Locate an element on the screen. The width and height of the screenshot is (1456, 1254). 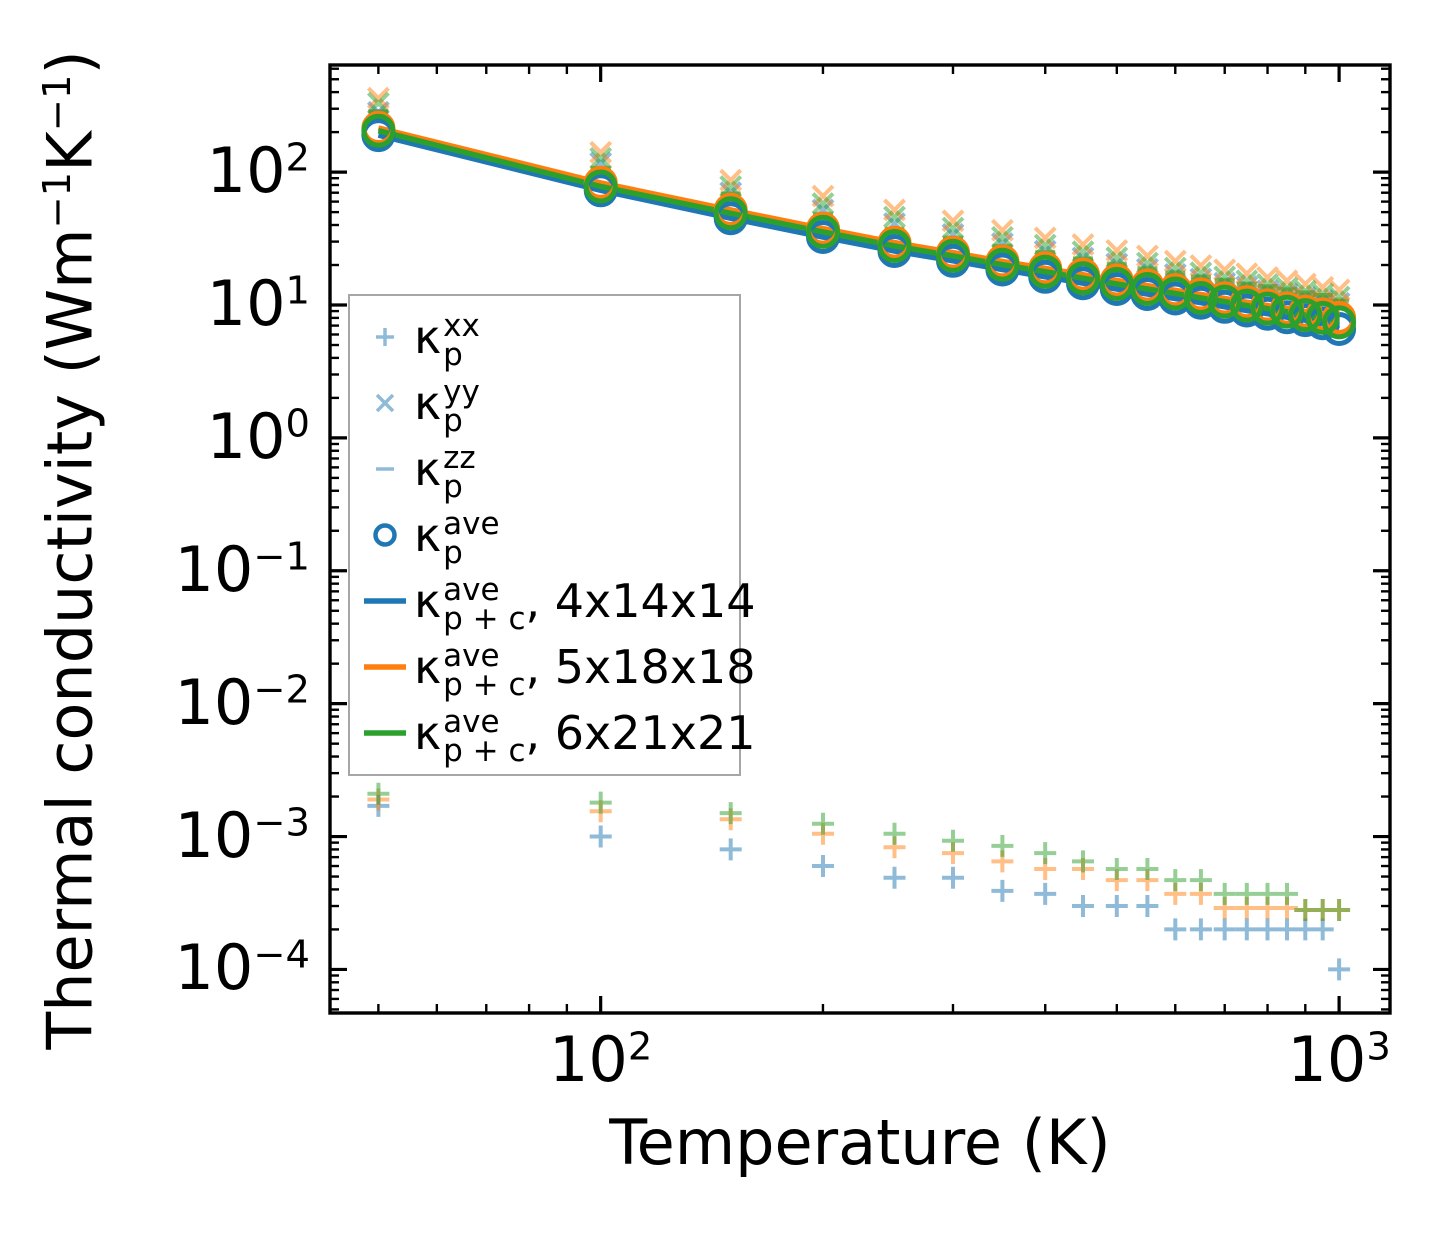
legend-entry: κ ave p + c, 5x18x18 is located at coordinates (556, 667).